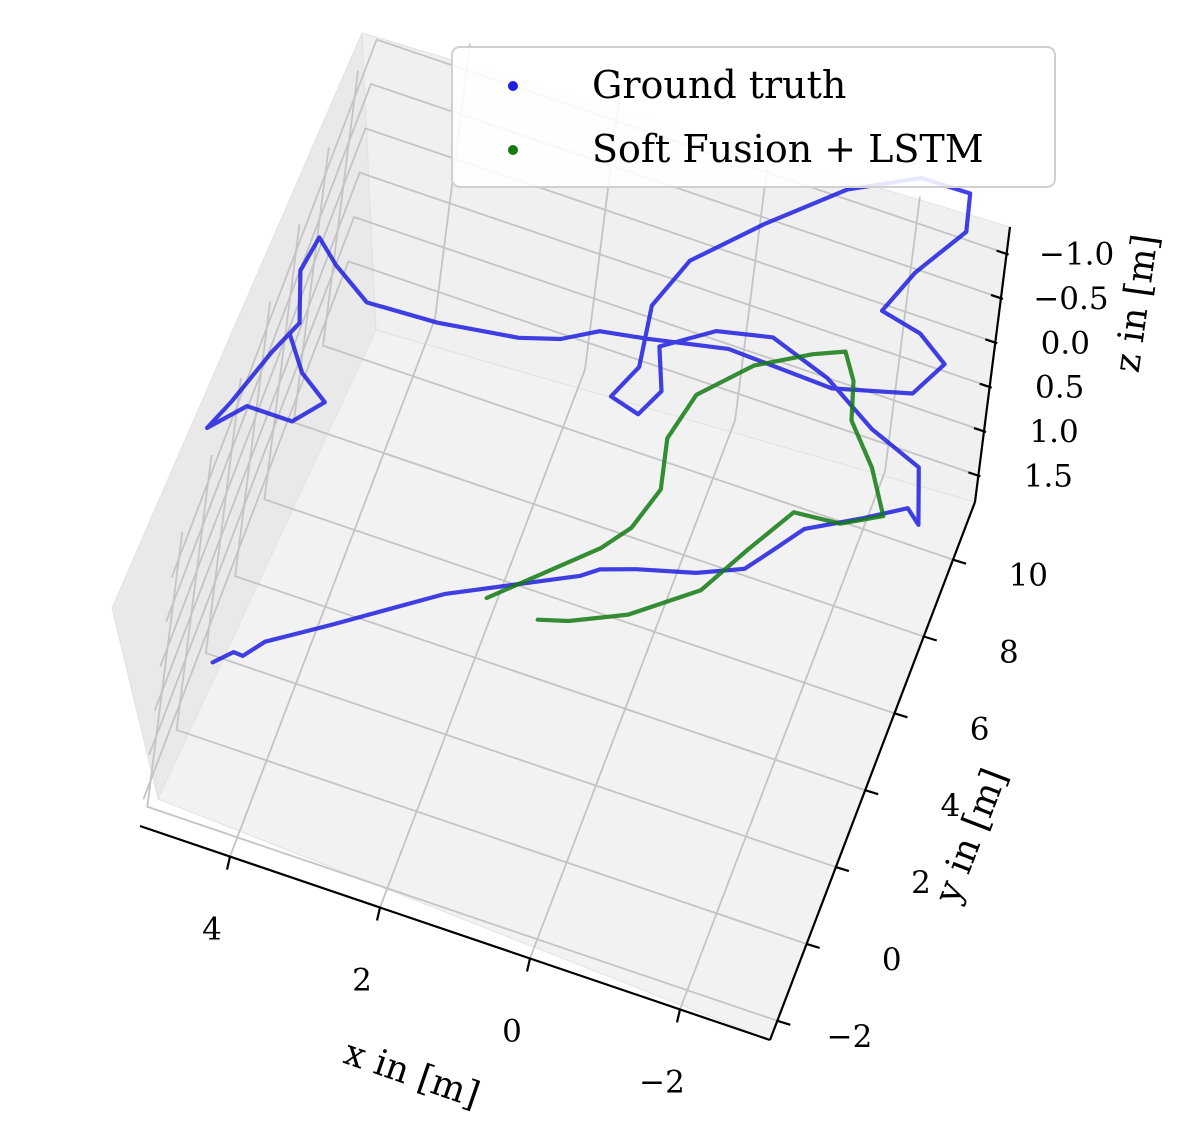 The height and width of the screenshot is (1148, 1196). Describe the element at coordinates (1059, 388) in the screenshot. I see `z-tick-label: 0.5` at that location.